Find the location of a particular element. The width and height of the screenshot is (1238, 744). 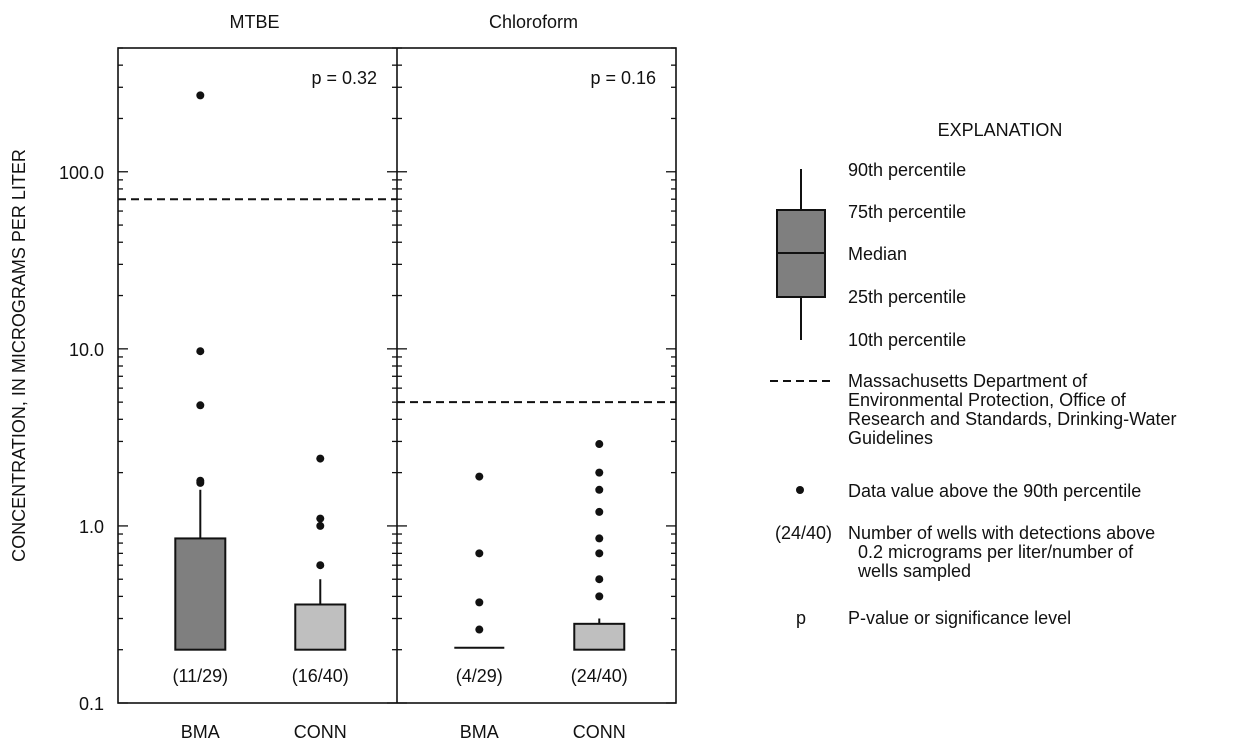

y-tick-label: 100.0 is located at coordinates (81, 173).